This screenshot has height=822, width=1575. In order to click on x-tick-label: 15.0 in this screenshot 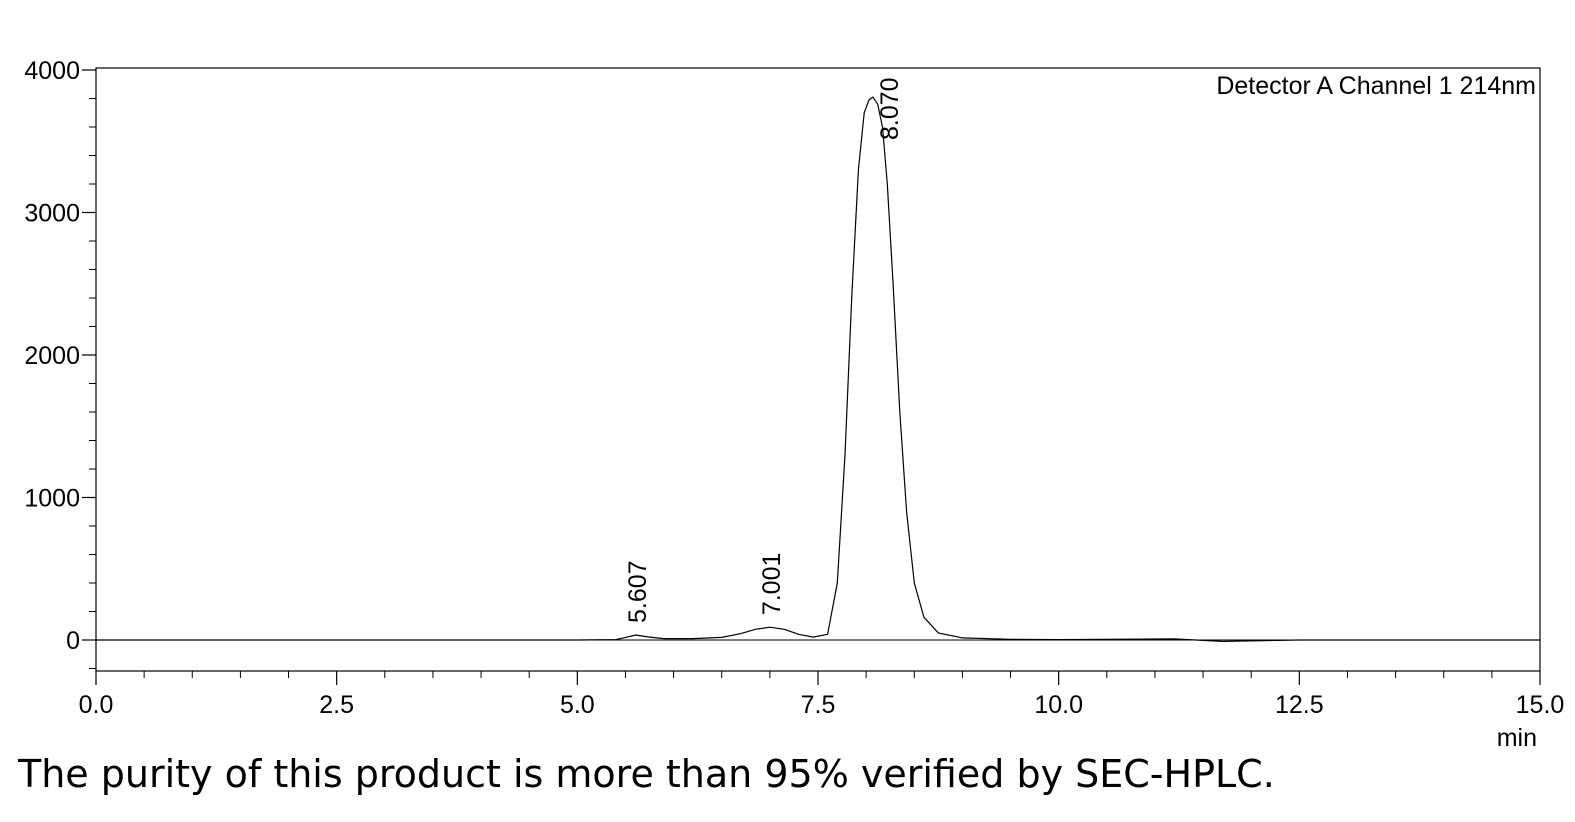, I will do `click(1540, 705)`.